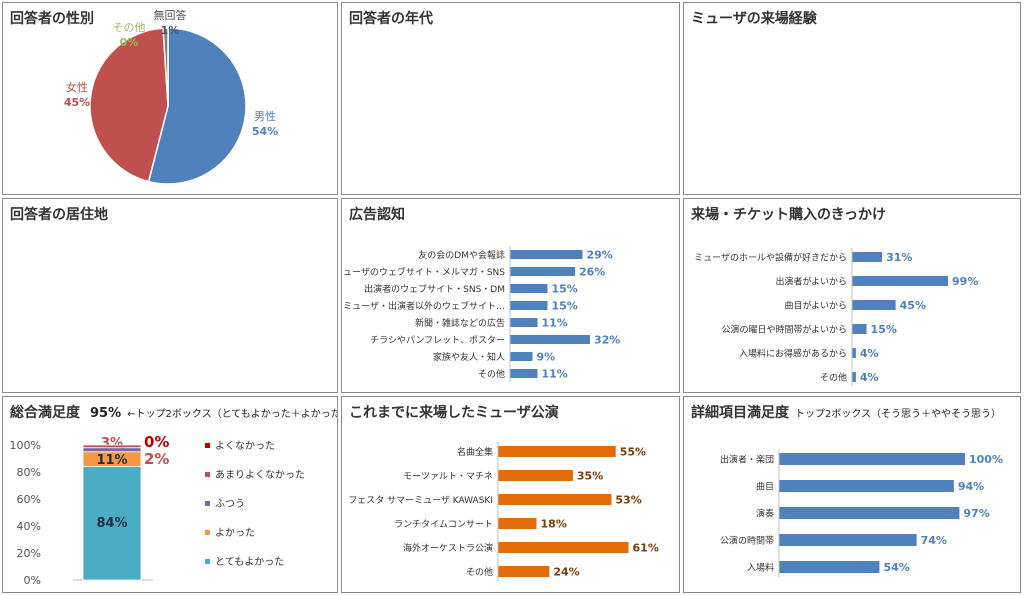 The image size is (1024, 595). I want to click on slice-value: 1%, so click(170, 30).